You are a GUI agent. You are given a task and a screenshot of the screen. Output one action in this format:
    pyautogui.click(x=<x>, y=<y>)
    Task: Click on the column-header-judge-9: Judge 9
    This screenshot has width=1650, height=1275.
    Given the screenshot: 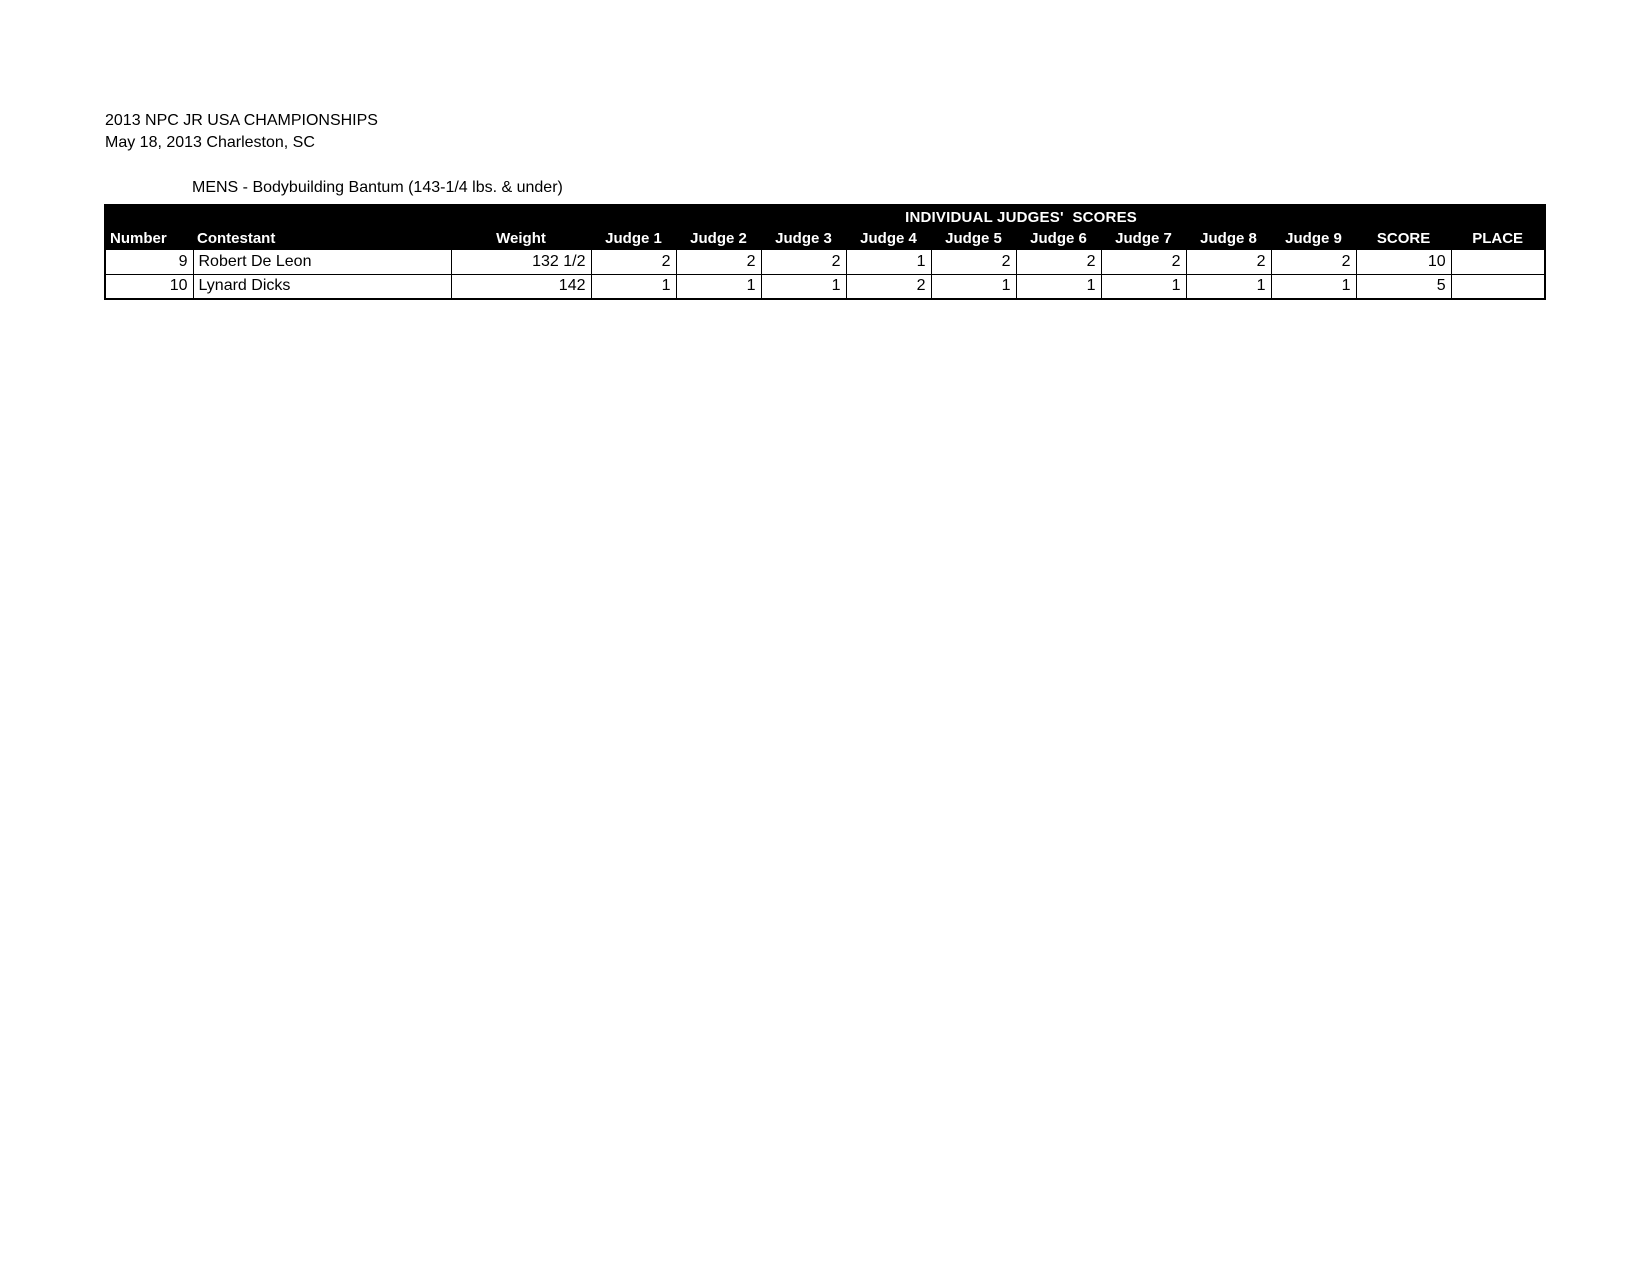 What is the action you would take?
    pyautogui.click(x=1313, y=239)
    